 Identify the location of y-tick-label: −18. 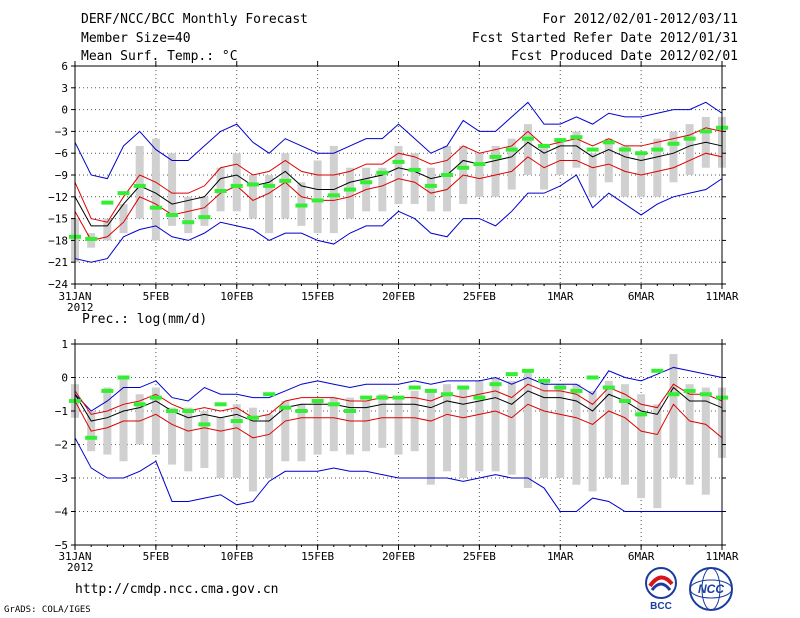
(58, 240).